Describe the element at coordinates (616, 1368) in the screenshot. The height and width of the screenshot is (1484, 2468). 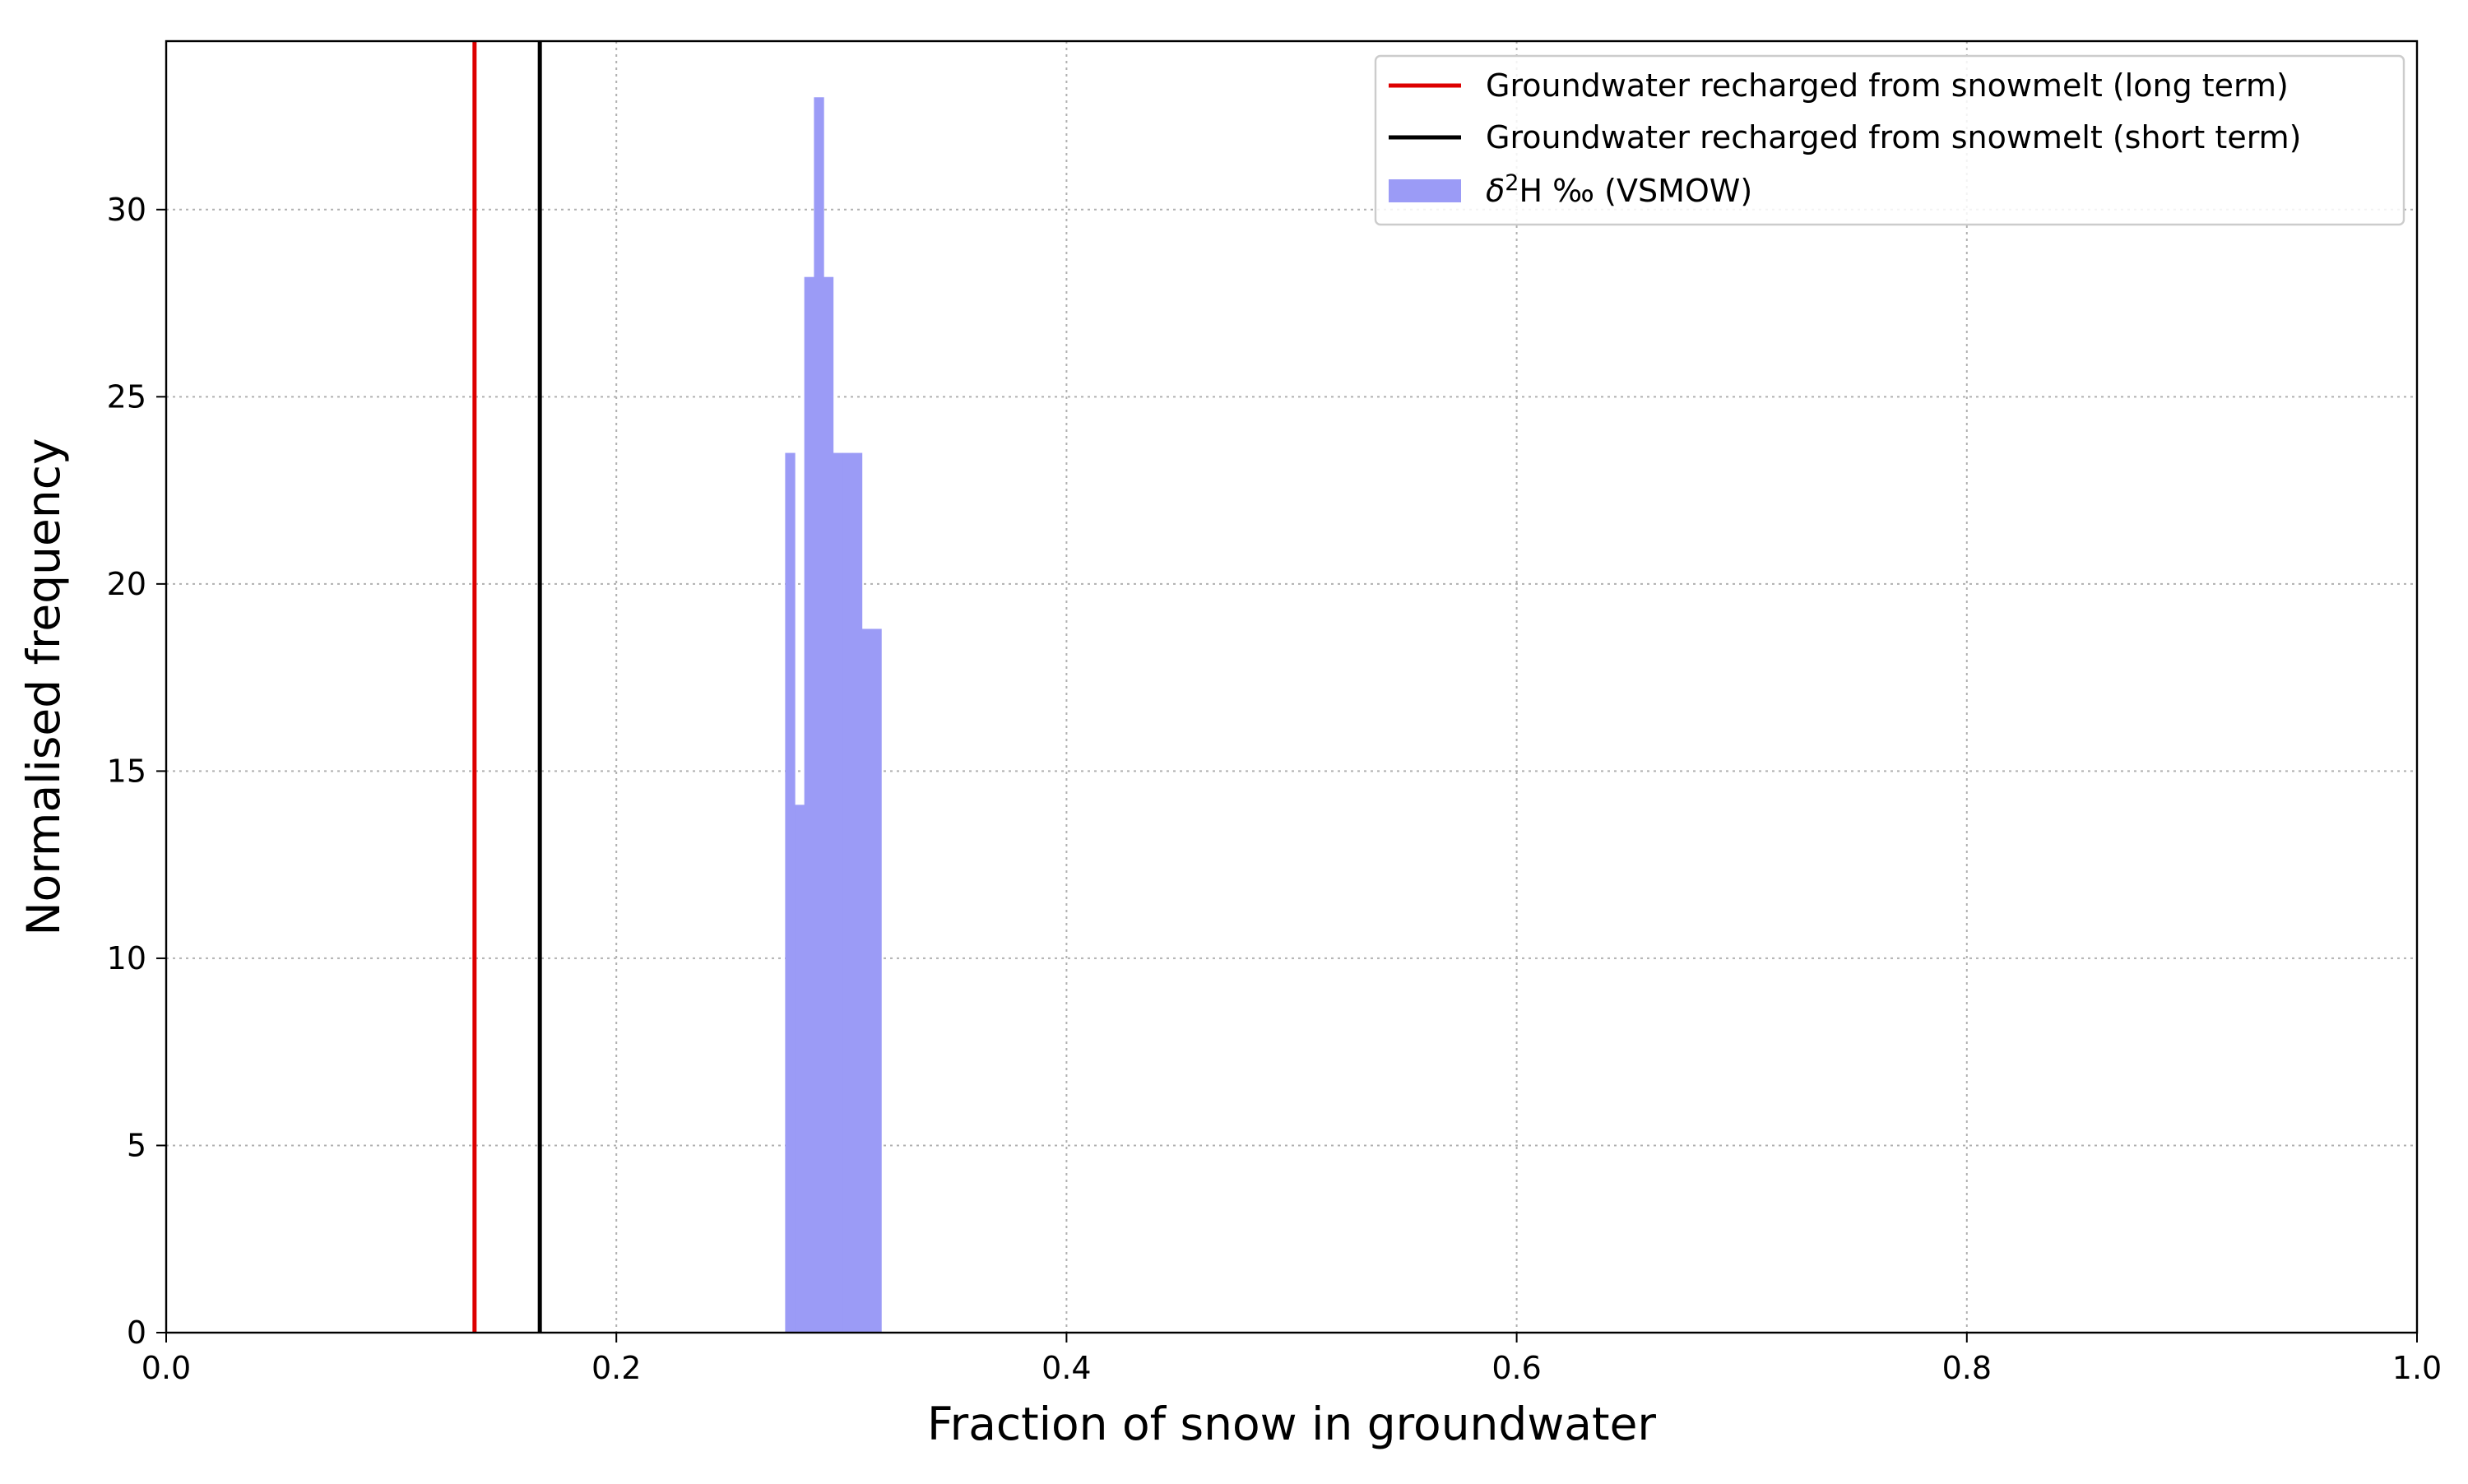
I see `x-tick-label: 0.2` at that location.